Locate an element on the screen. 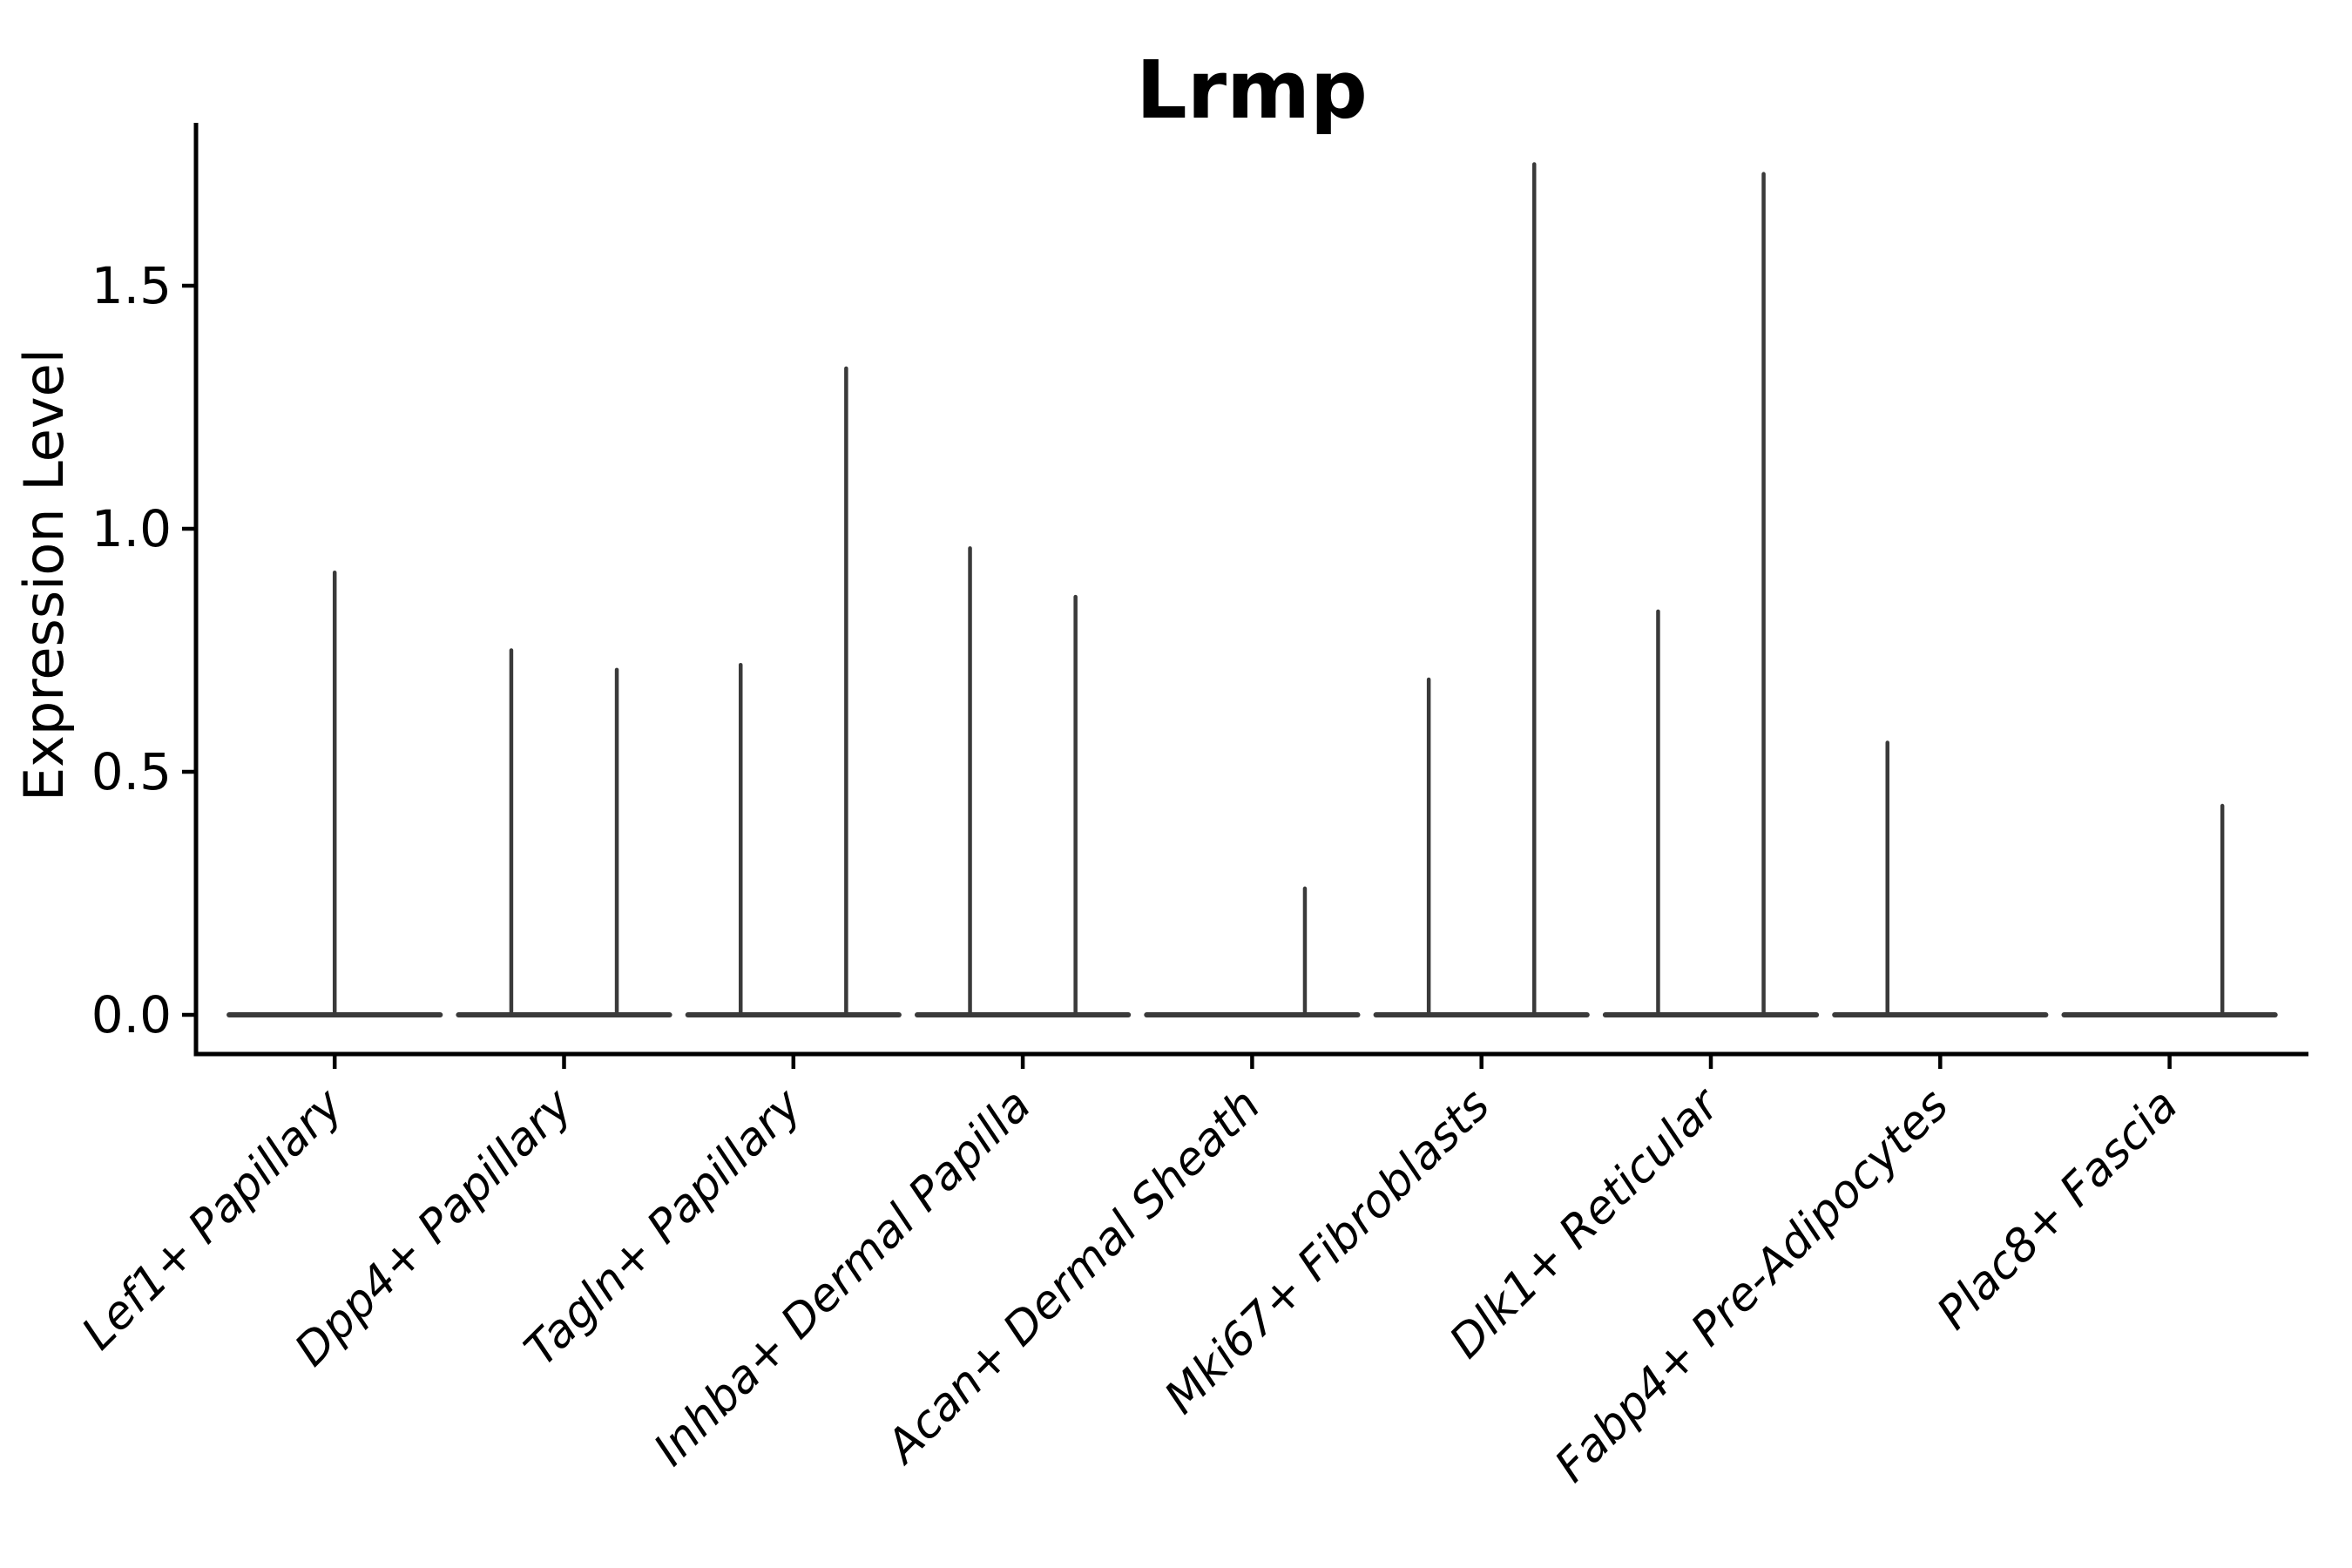 Image resolution: width=2352 pixels, height=1568 pixels. y-tick-label: 1.5 is located at coordinates (131, 285).